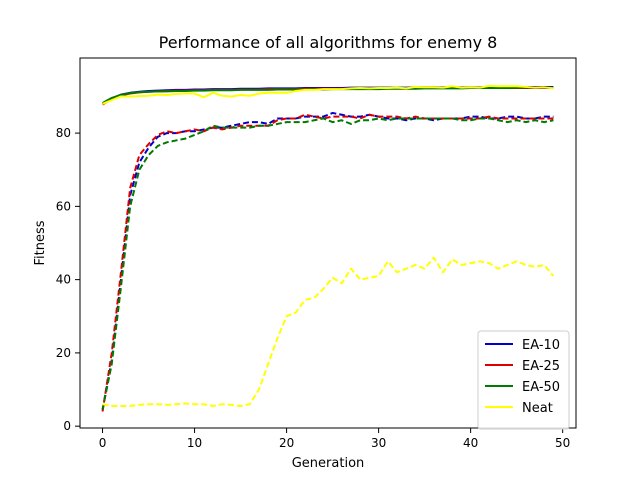  Describe the element at coordinates (328, 94) in the screenshot. I see `series-max-line` at that location.